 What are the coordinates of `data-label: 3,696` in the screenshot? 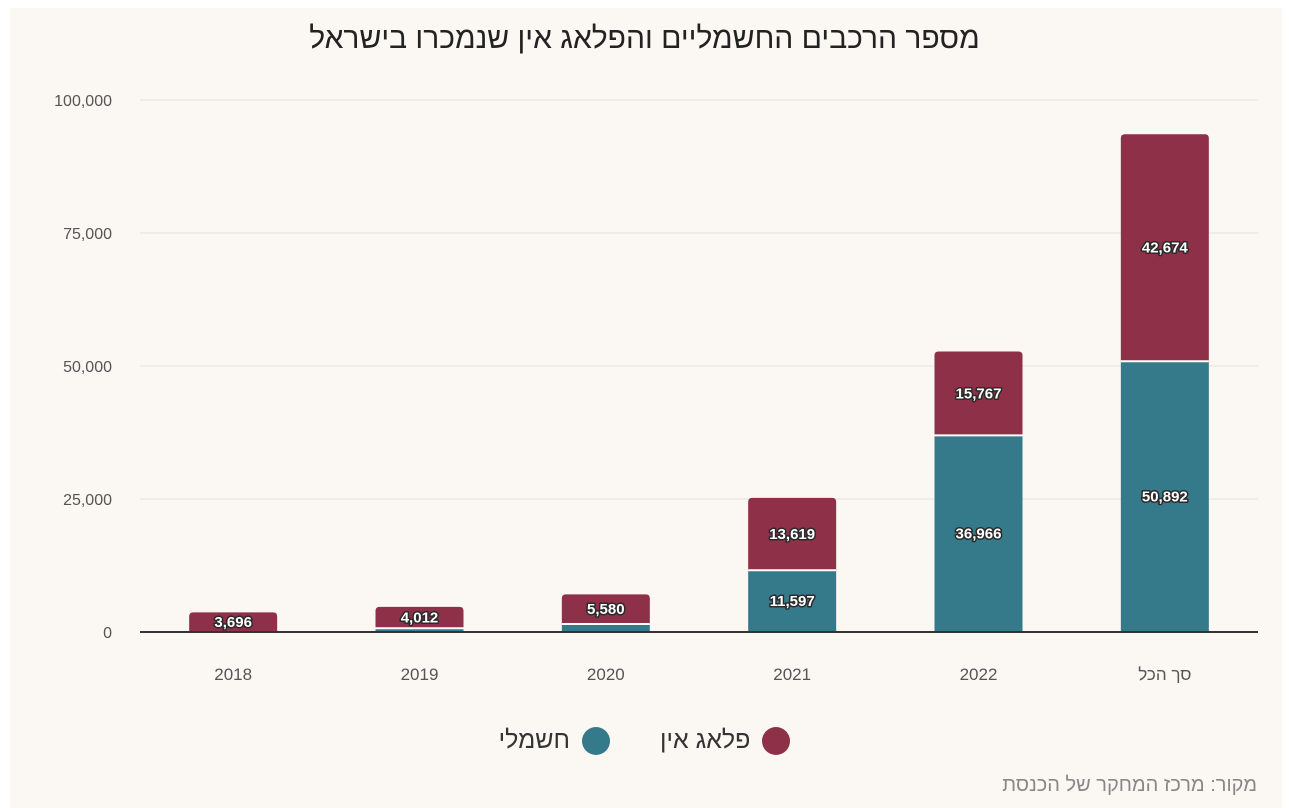 It's located at (233, 622).